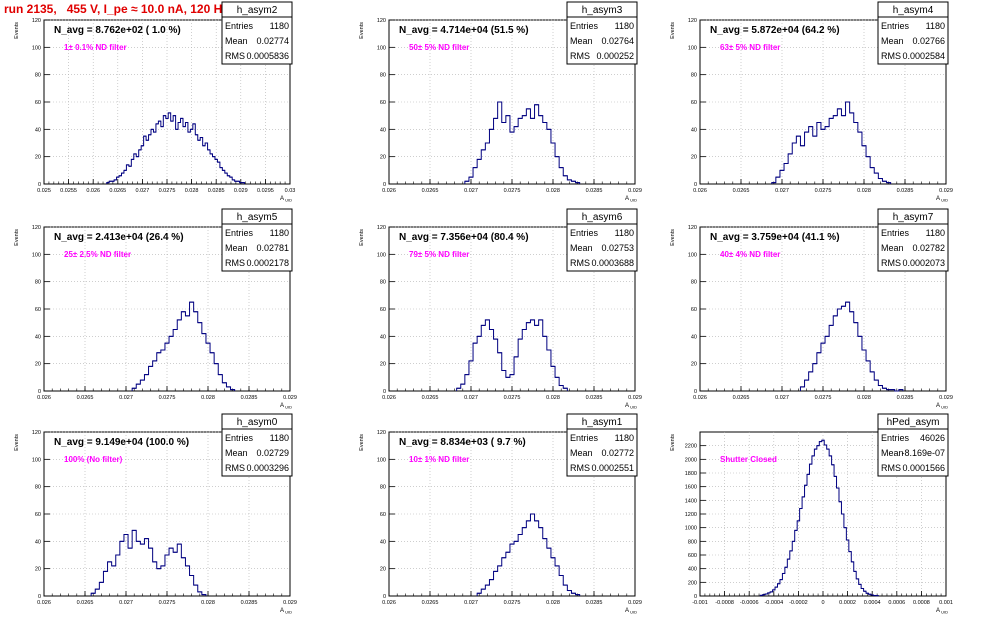  Describe the element at coordinates (44, 191) in the screenshot. I see `x-tick-label: 0.025` at that location.